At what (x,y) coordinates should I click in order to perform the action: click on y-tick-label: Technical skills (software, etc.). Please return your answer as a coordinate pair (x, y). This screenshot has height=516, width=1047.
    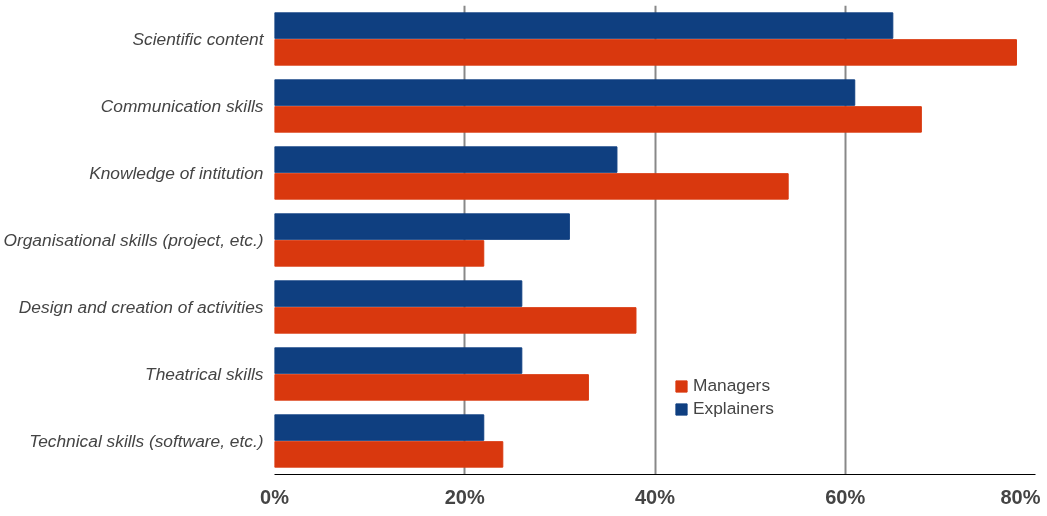
    Looking at the image, I should click on (146, 441).